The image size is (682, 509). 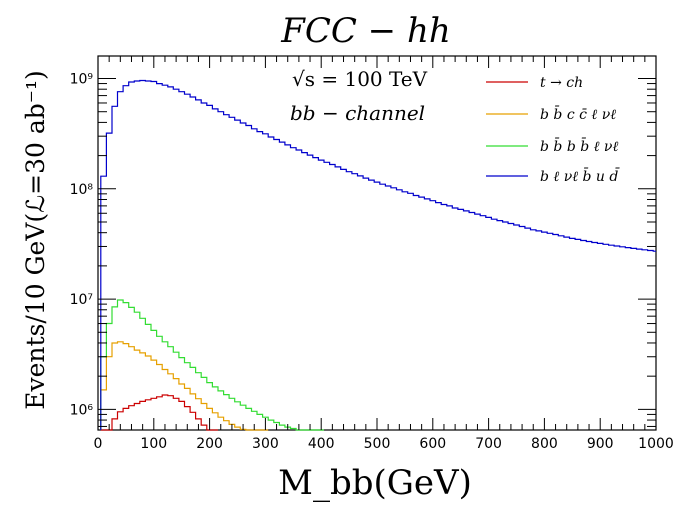 What do you see at coordinates (265, 444) in the screenshot?
I see `x-tick-label: 300` at bounding box center [265, 444].